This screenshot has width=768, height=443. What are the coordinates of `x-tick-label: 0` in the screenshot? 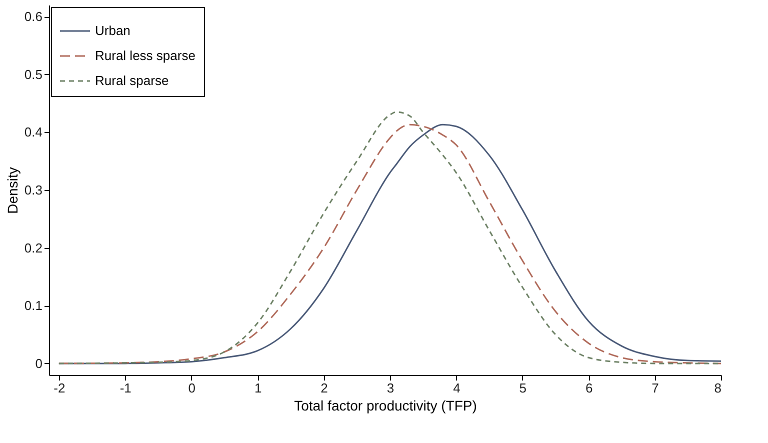 It's located at (192, 388).